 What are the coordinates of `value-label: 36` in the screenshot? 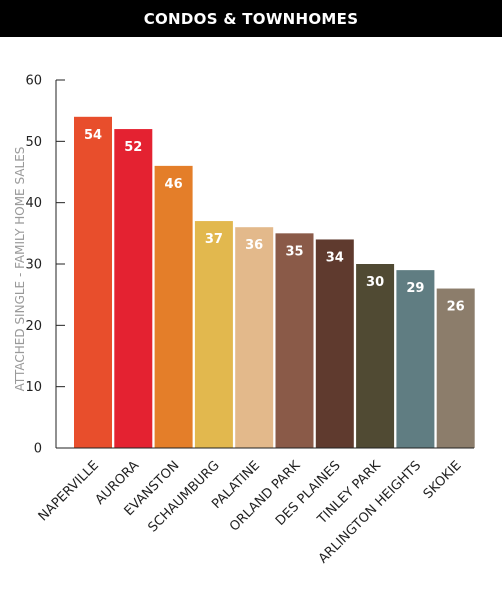 It's located at (254, 245).